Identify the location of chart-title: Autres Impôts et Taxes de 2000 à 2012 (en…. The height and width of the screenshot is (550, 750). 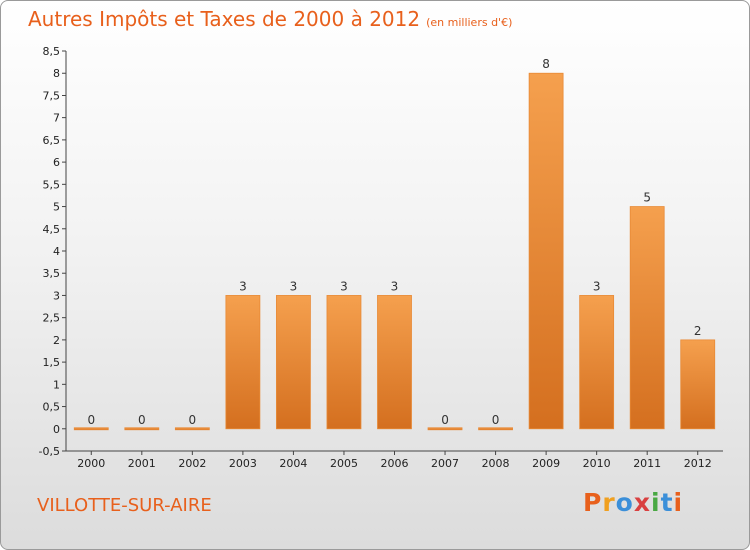
(270, 19).